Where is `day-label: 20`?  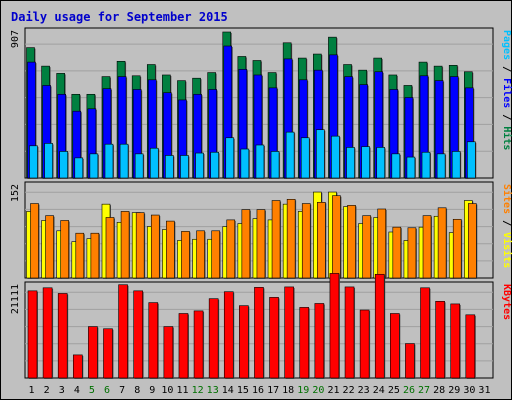
day-label: 20 is located at coordinates (318, 390).